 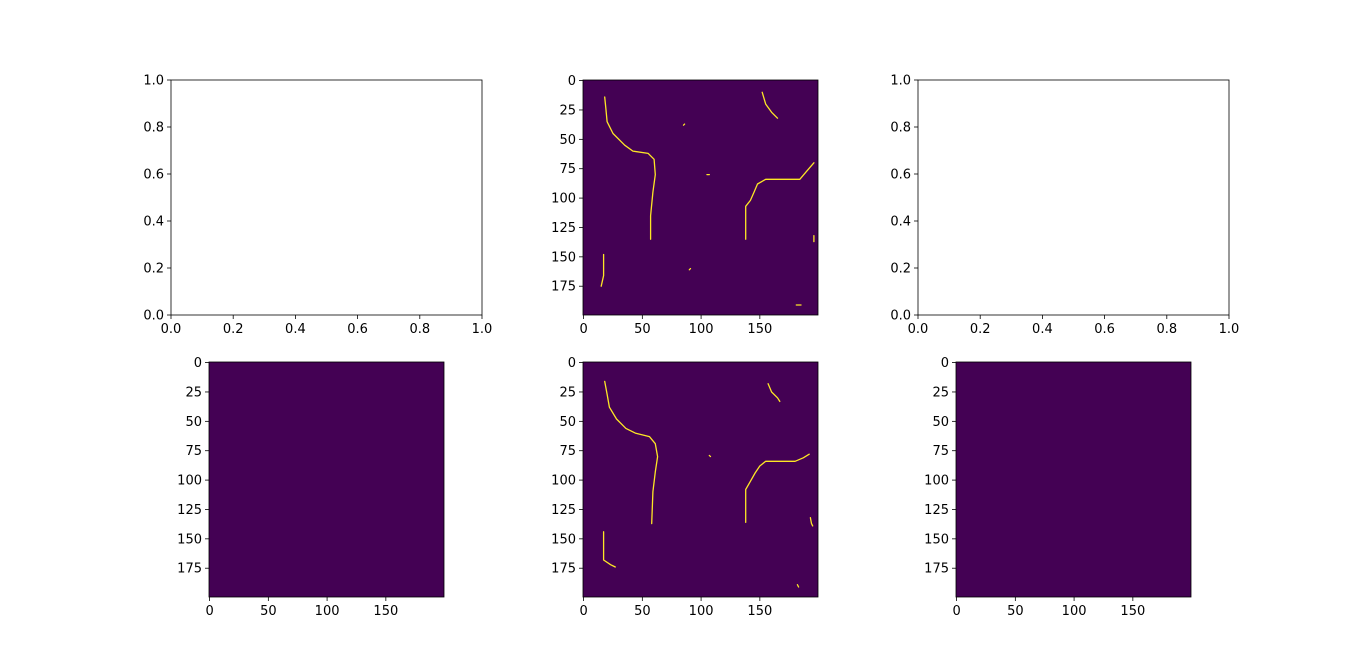 I want to click on subplot-bottom-left: 0 50 100 150 0 25 50 75 100 125 150 175, so click(x=311, y=487).